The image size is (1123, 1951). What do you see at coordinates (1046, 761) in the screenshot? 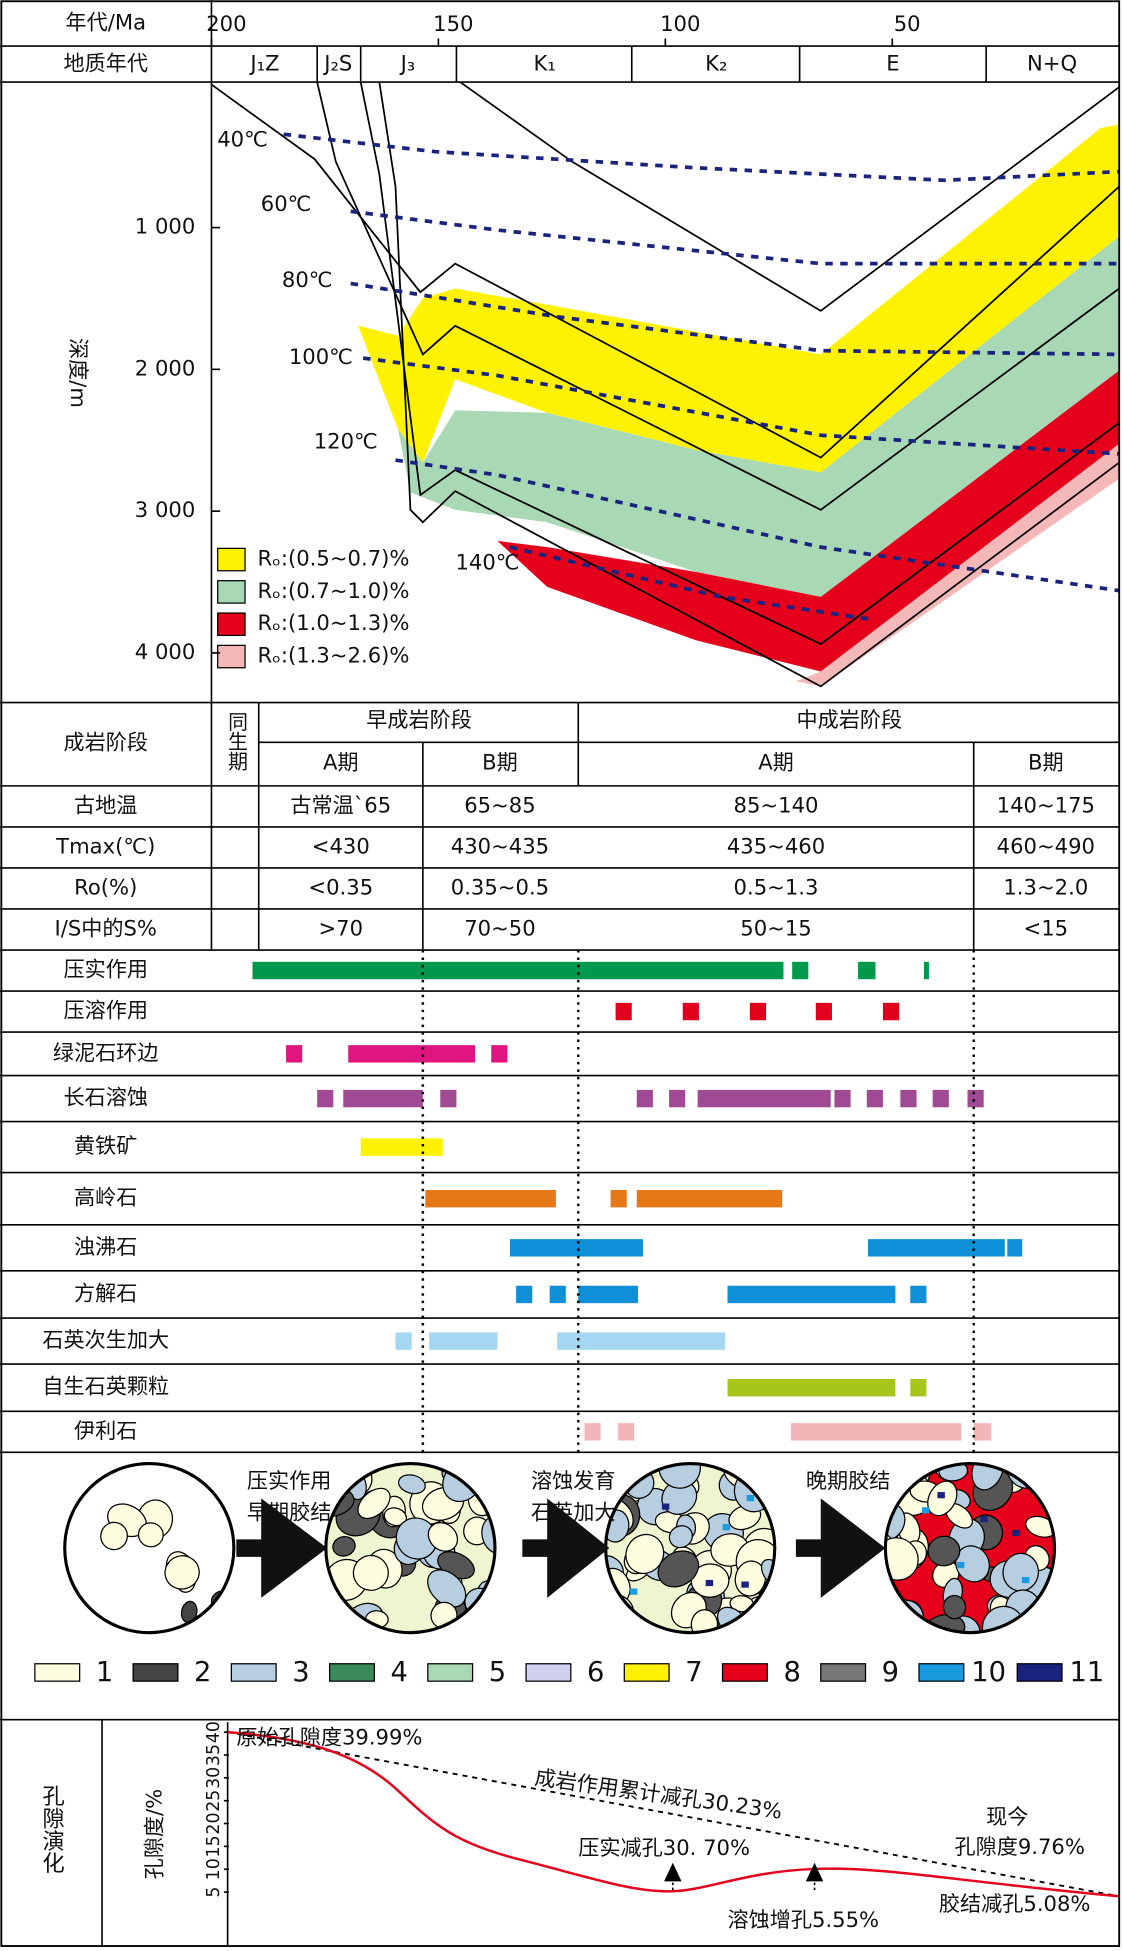
I see `sub-stage-label: B期` at bounding box center [1046, 761].